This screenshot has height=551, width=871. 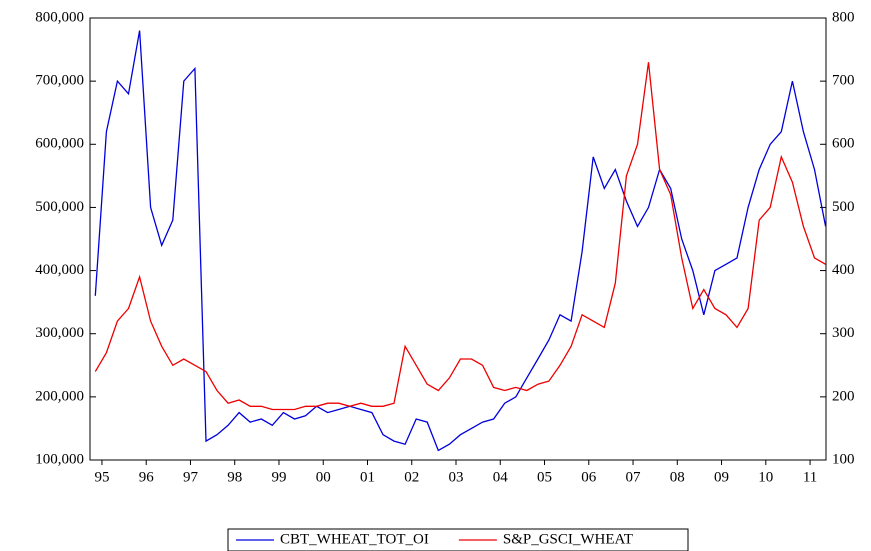 What do you see at coordinates (59, 270) in the screenshot?
I see `y-tick-label: 400,000` at bounding box center [59, 270].